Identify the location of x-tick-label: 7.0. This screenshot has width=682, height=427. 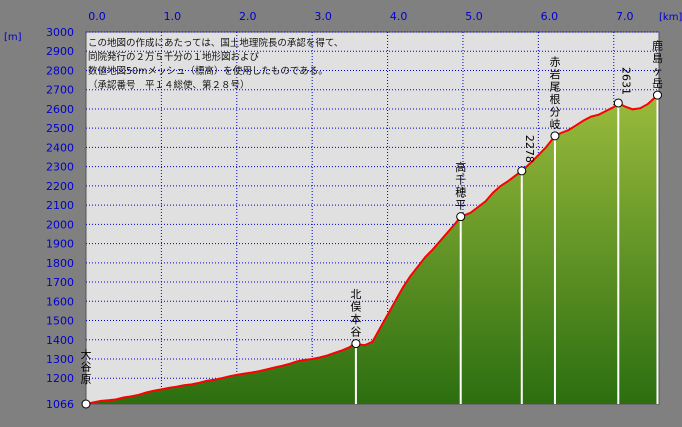
(625, 16).